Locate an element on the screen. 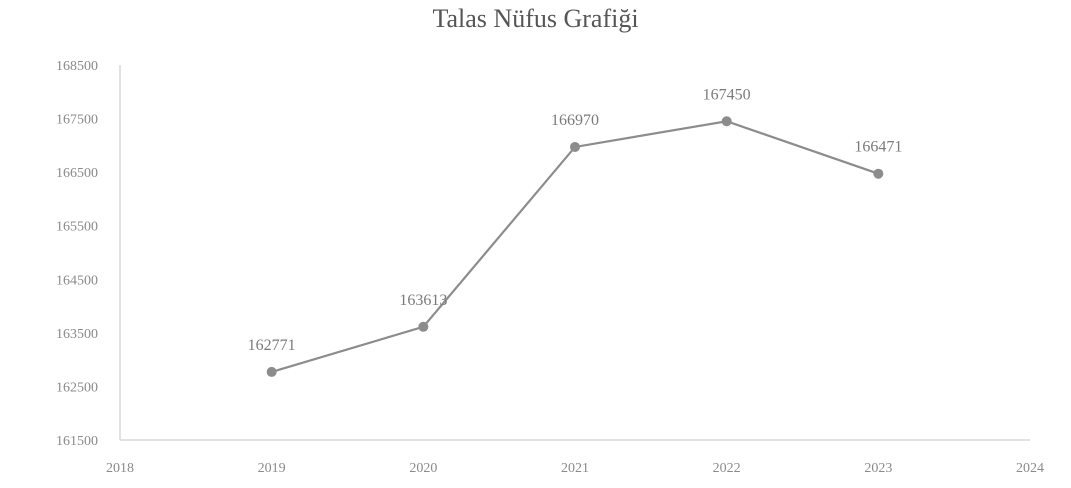 This screenshot has width=1071, height=488. data-label: 166970 is located at coordinates (575, 120).